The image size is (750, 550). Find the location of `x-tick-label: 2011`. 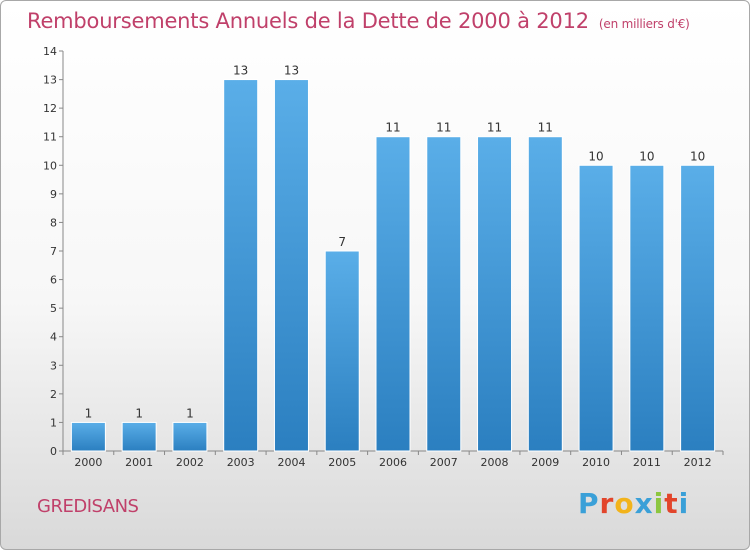

x-tick-label: 2011 is located at coordinates (647, 462).